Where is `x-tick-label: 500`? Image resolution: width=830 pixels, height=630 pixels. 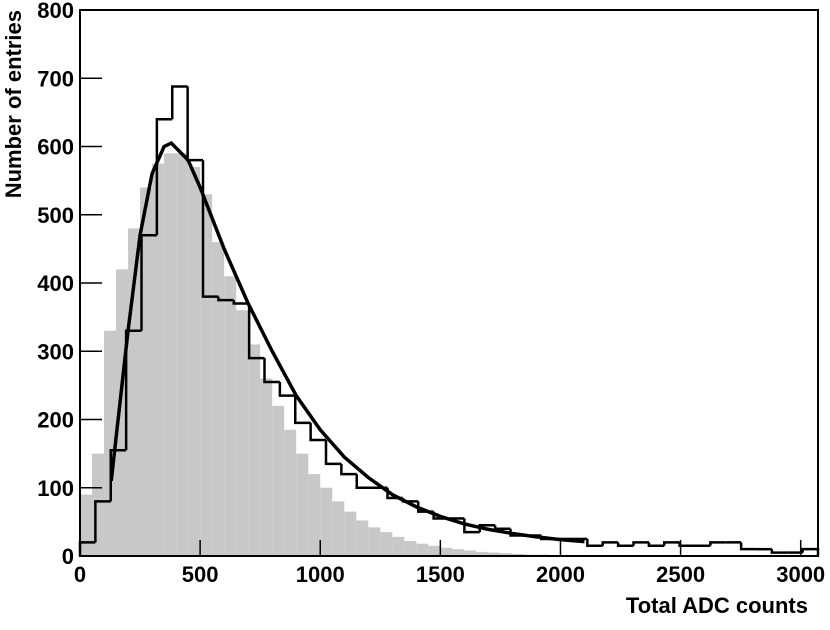
x-tick-label: 500 is located at coordinates (200, 574).